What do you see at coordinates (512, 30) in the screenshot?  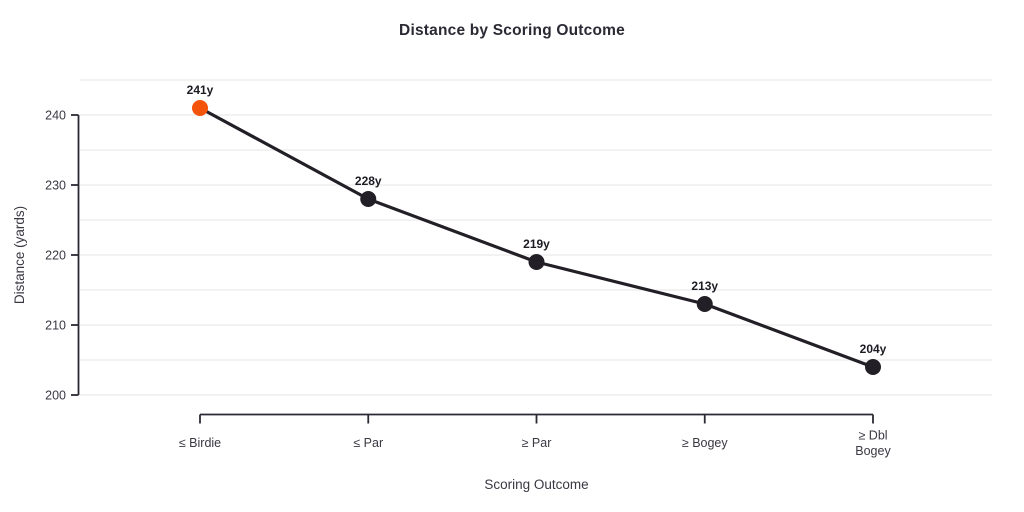 I see `chart-title: Distance by Scoring Outcome` at bounding box center [512, 30].